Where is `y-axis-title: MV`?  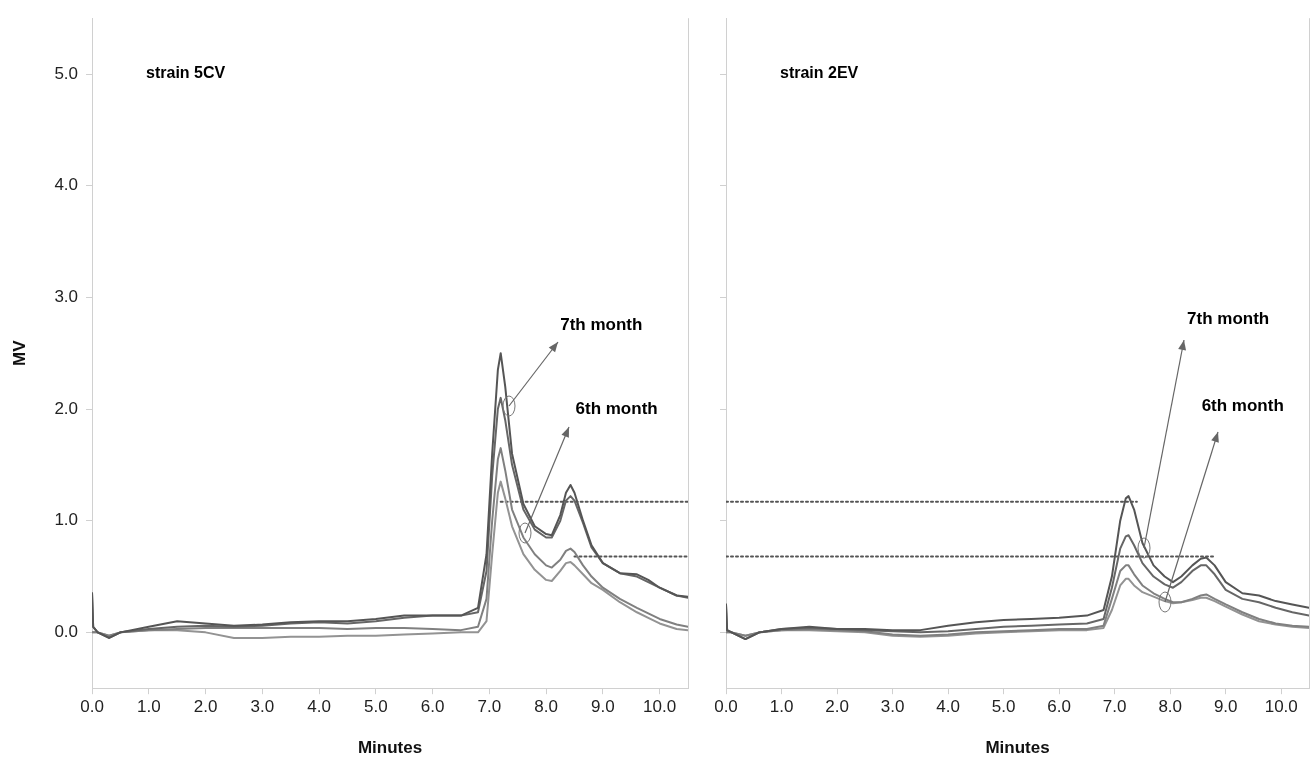
y-axis-title: MV is located at coordinates (19, 352).